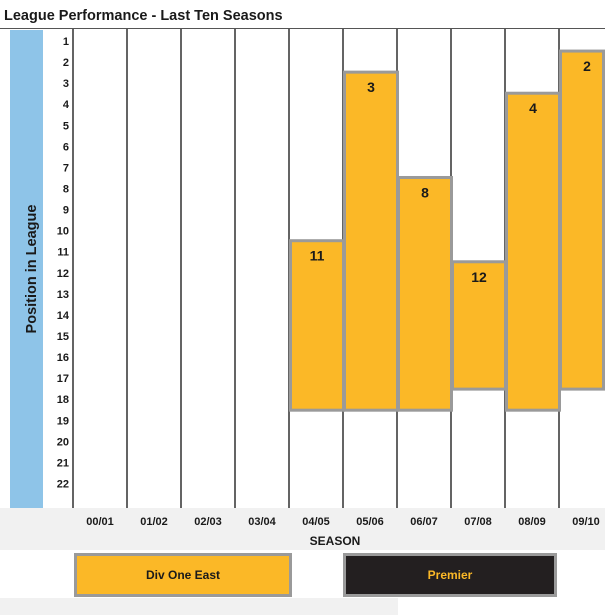 This screenshot has height=615, width=605. I want to click on x-axis-band, so click(302, 529).